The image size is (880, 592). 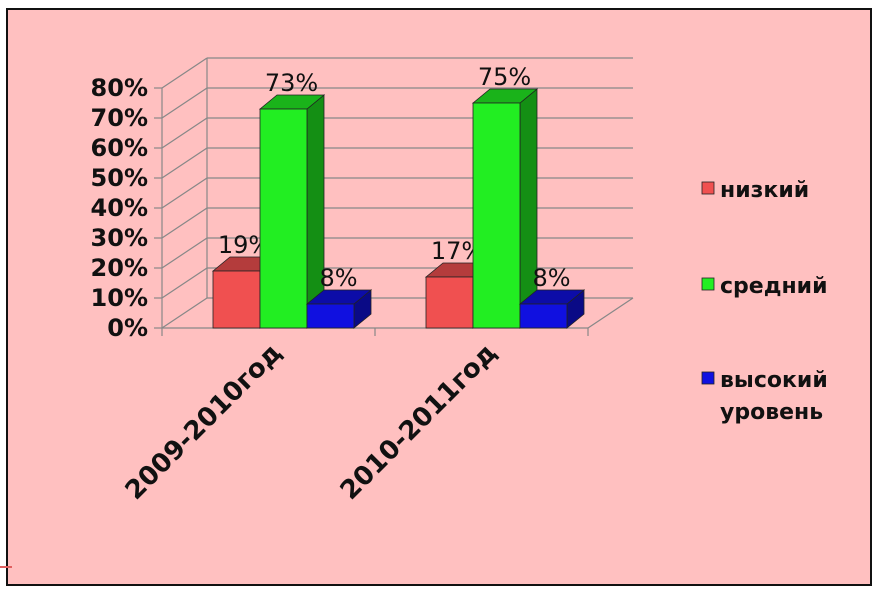 What do you see at coordinates (504, 77) in the screenshot?
I see `data-label: 75%` at bounding box center [504, 77].